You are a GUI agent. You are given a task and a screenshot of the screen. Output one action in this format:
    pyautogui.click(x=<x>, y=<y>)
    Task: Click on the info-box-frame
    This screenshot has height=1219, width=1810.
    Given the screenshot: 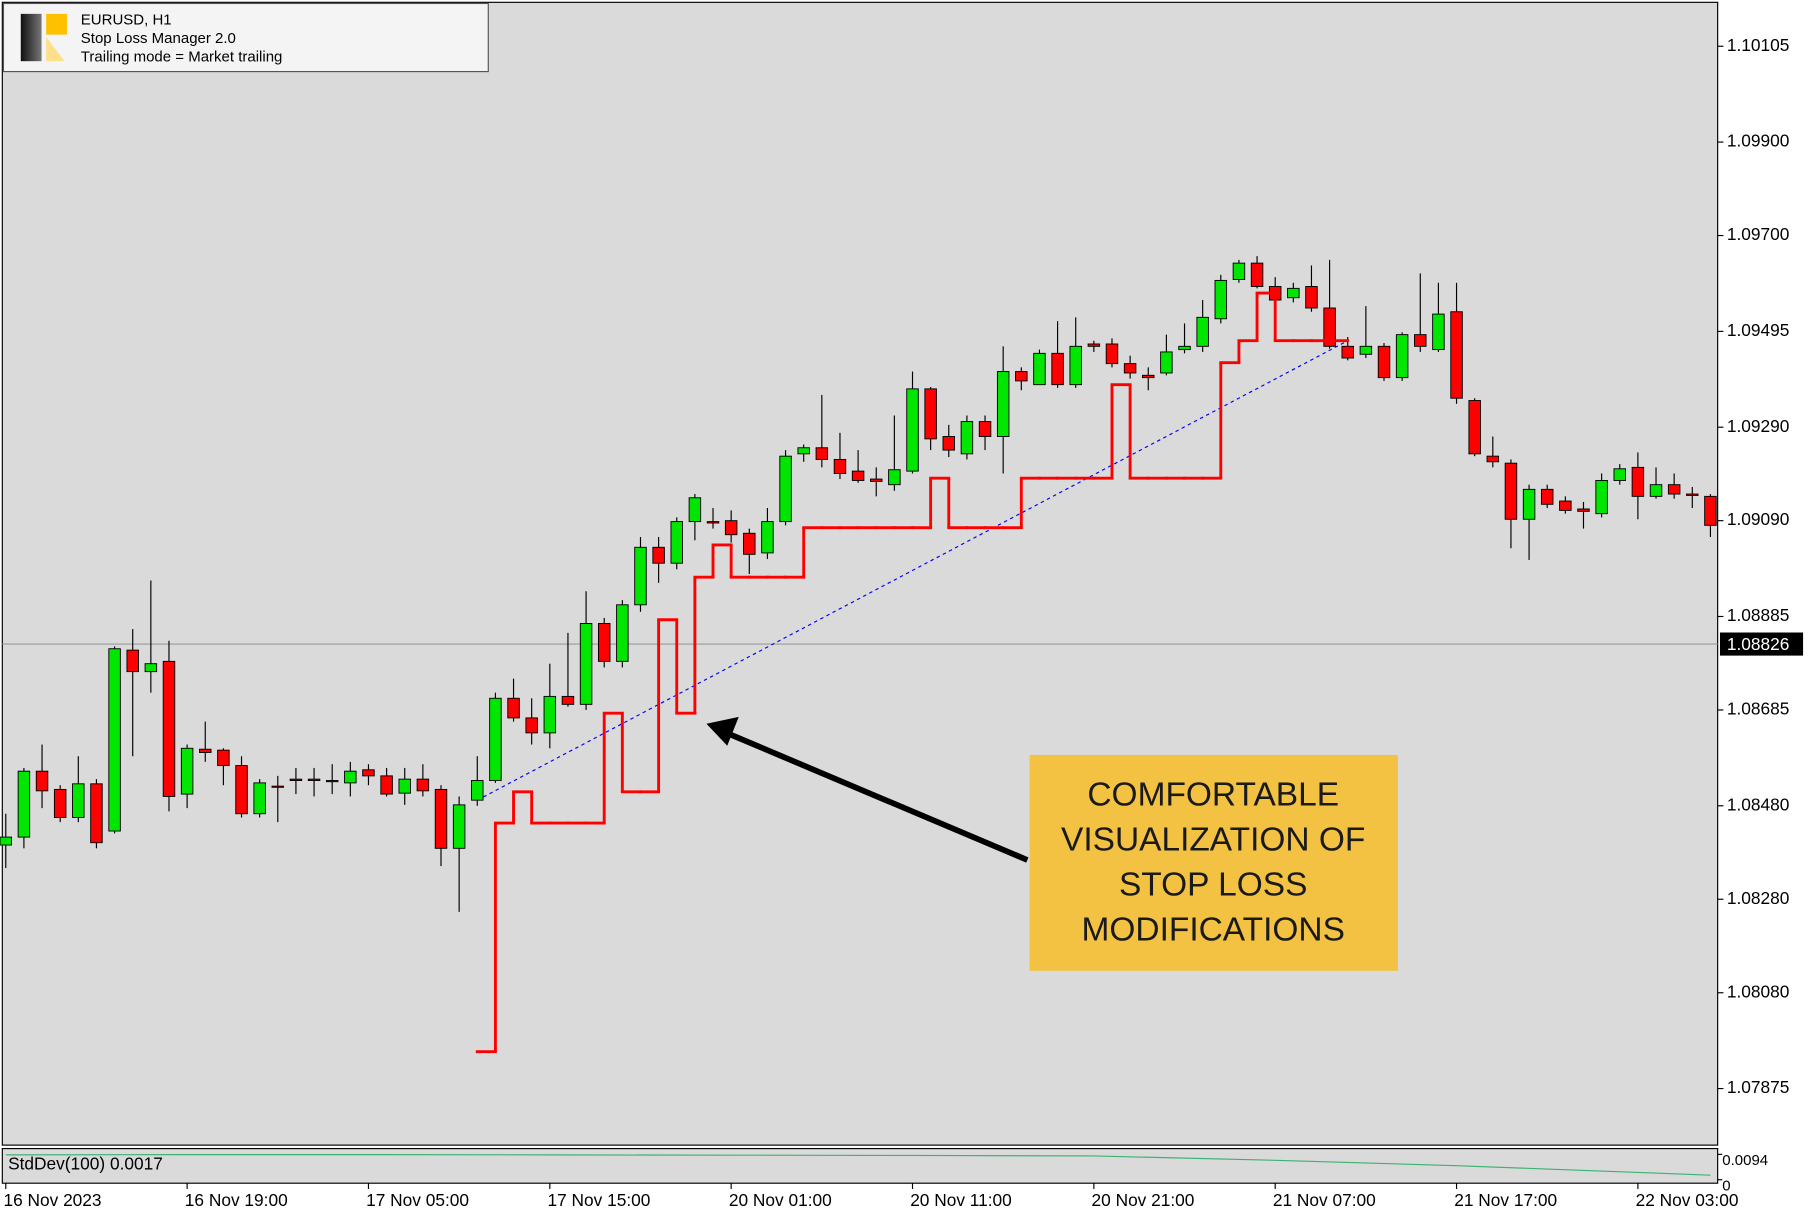 What is the action you would take?
    pyautogui.click(x=245, y=37)
    